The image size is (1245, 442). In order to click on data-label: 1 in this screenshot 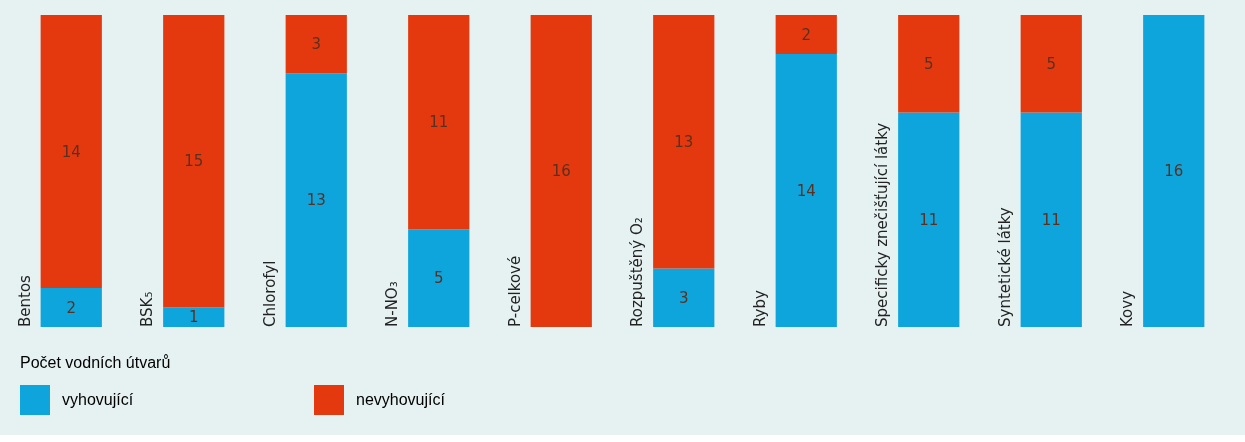, I will do `click(193, 317)`.